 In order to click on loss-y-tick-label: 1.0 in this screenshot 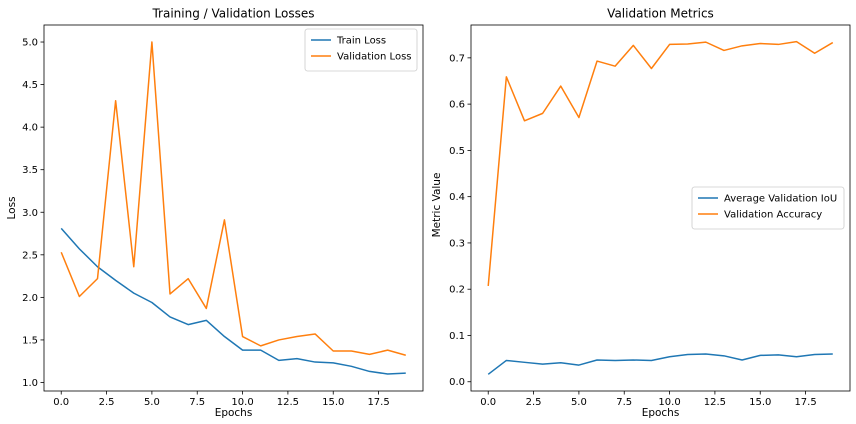, I will do `click(30, 383)`.